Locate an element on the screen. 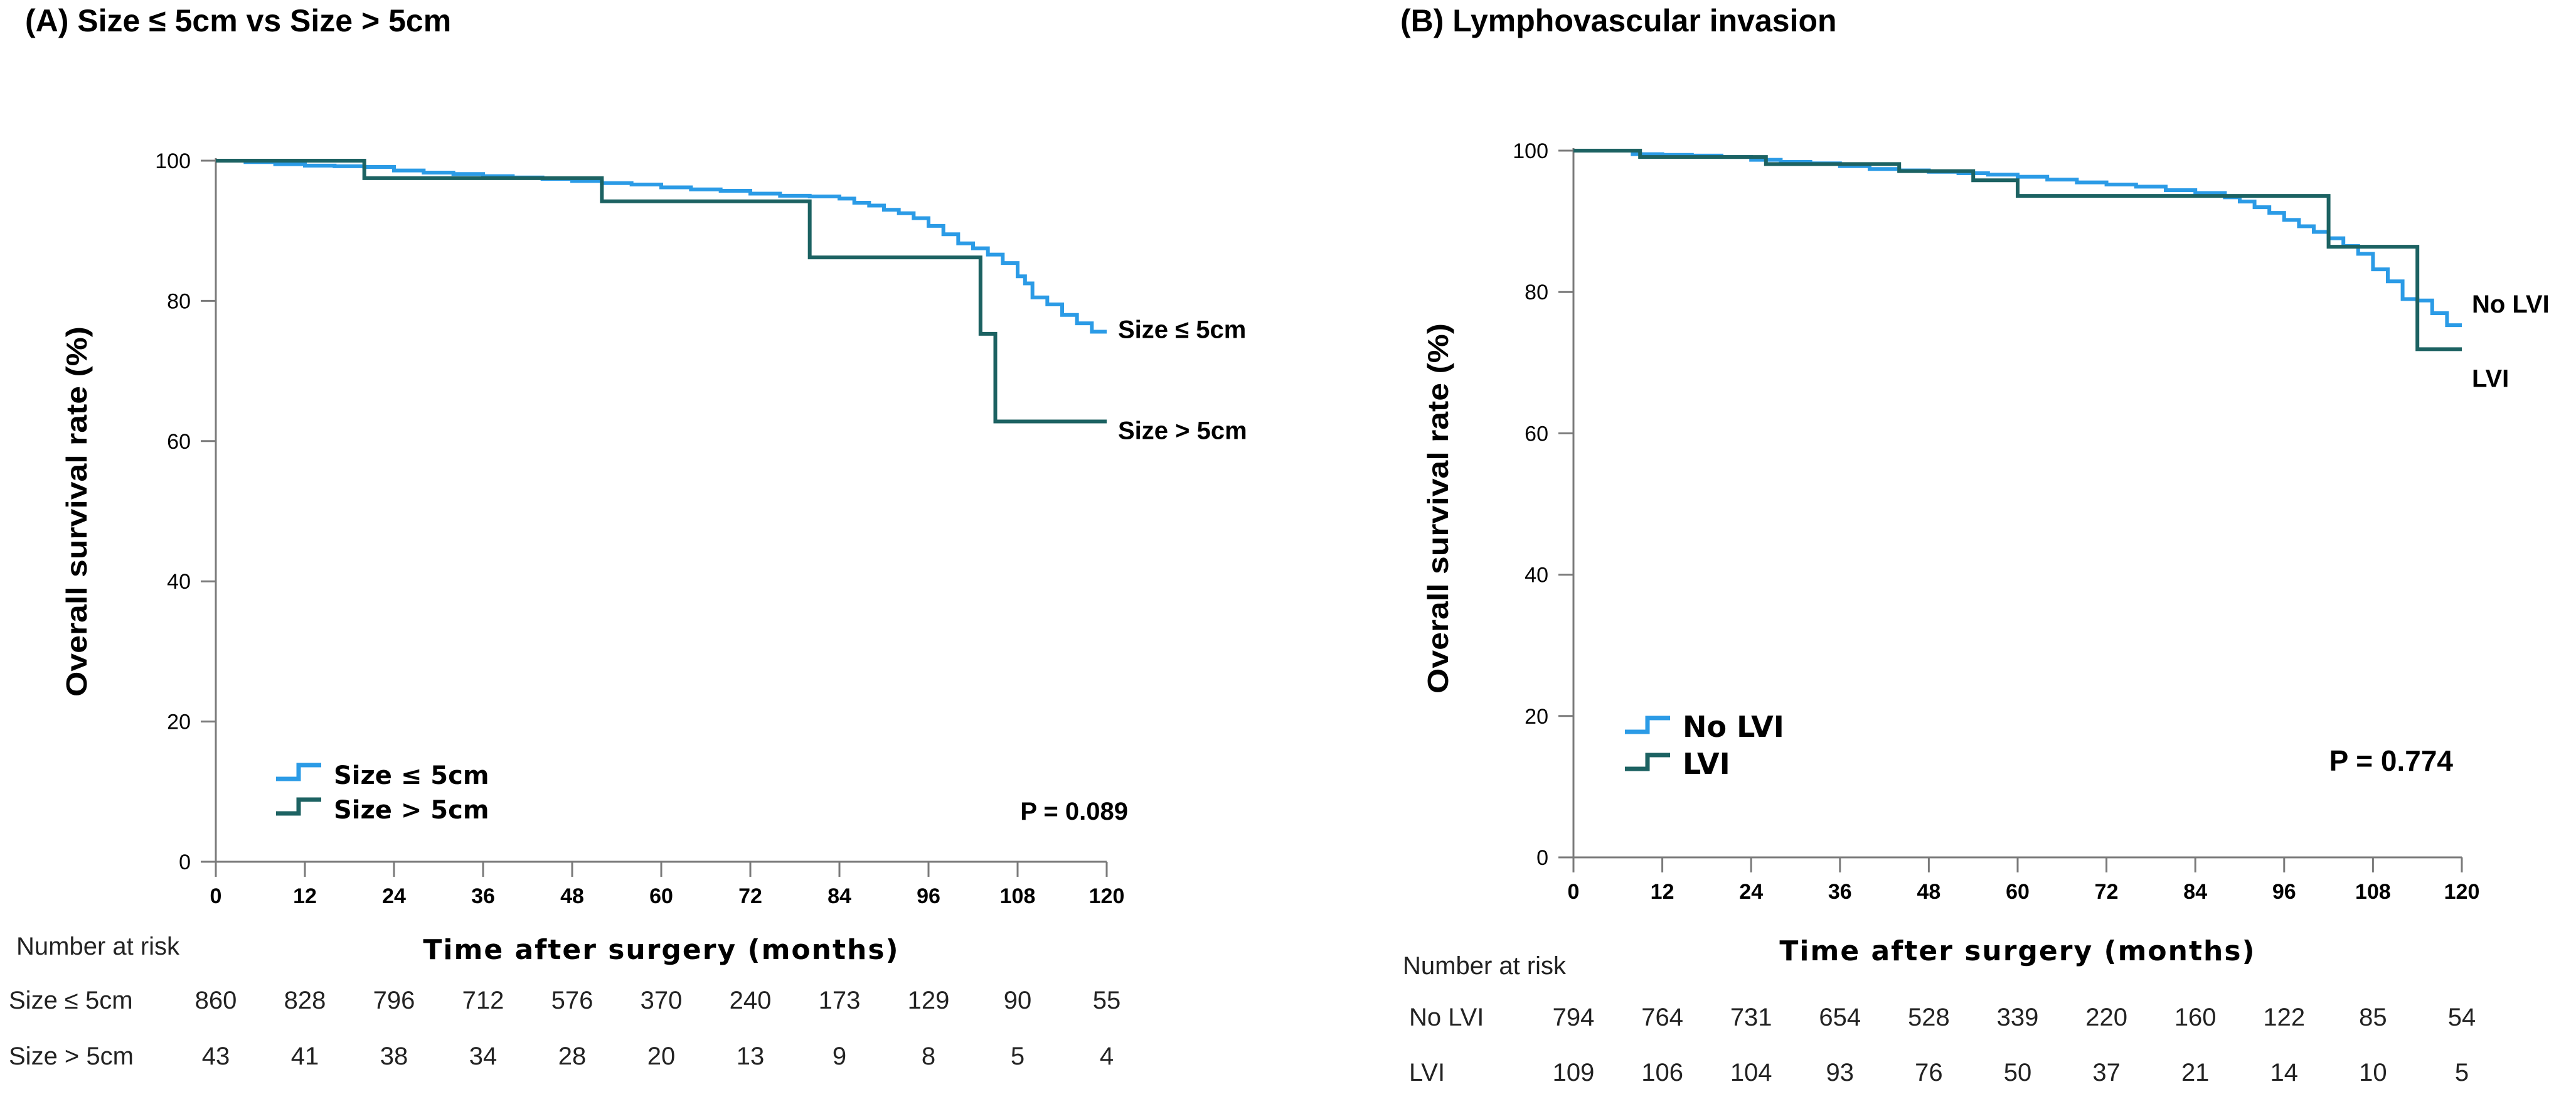 The width and height of the screenshot is (2576, 1099). curve-end-label: LVI is located at coordinates (2490, 378).